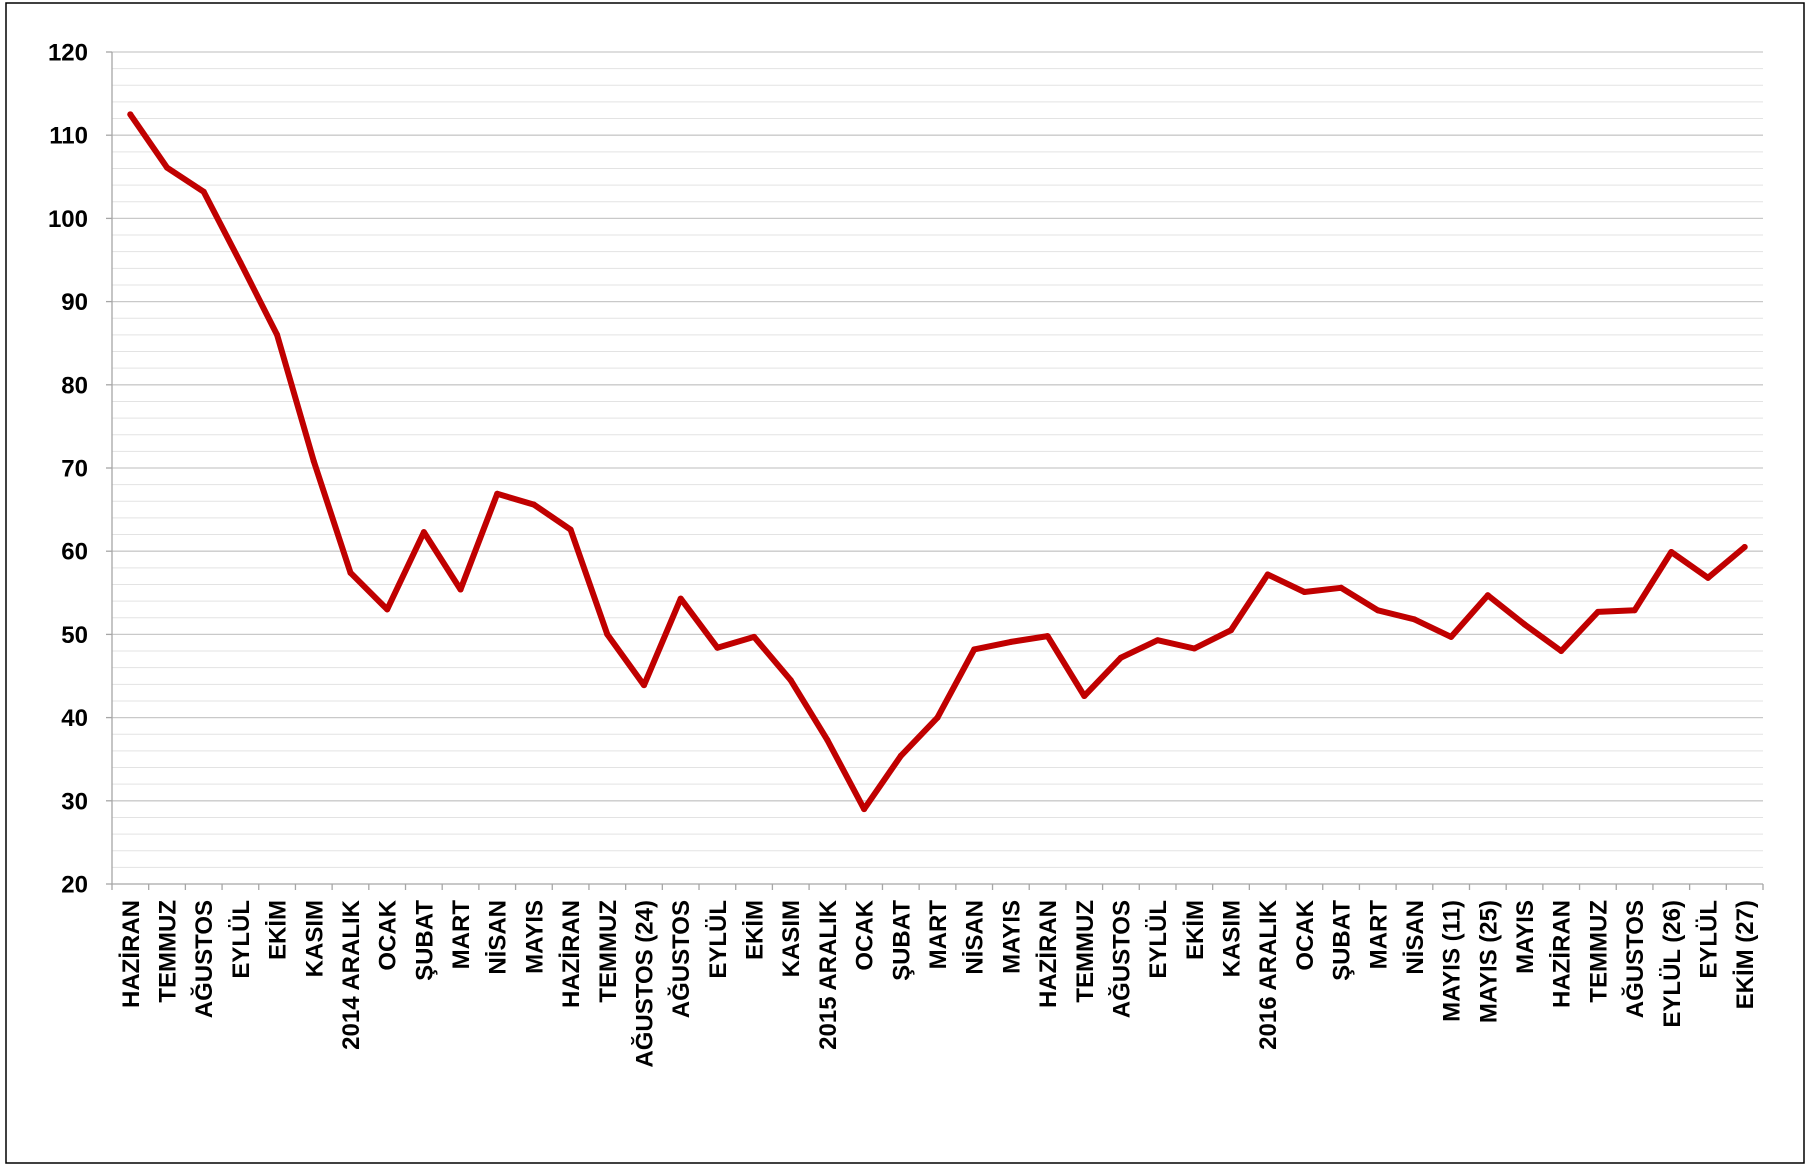 The image size is (1810, 1167). What do you see at coordinates (828, 974) in the screenshot?
I see `x-axis-tick-label: 2015 ARALIK` at bounding box center [828, 974].